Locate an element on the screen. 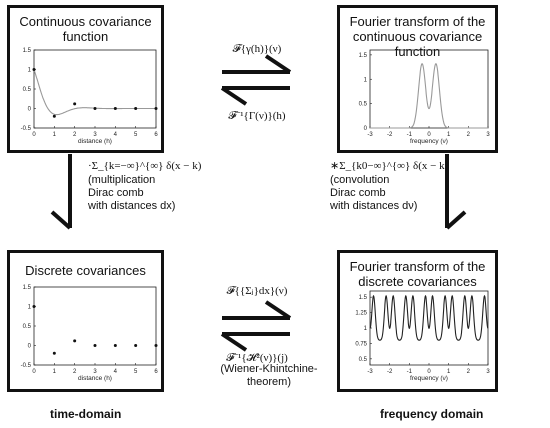 The image size is (550, 428). label-line: with distances dx) is located at coordinates (132, 206).